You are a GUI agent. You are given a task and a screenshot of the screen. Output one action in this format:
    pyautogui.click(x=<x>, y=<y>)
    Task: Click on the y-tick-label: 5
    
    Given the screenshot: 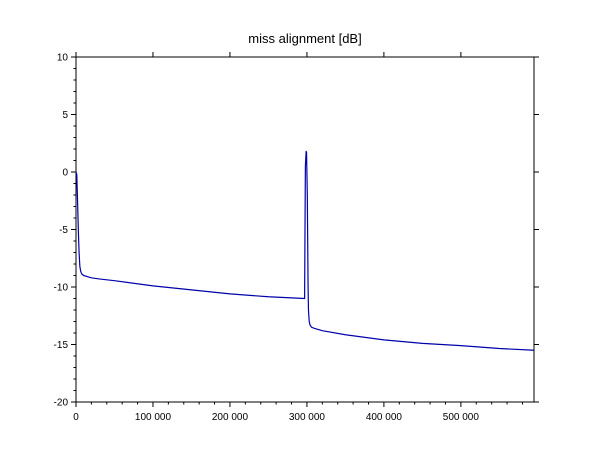 What is the action you would take?
    pyautogui.click(x=65, y=115)
    